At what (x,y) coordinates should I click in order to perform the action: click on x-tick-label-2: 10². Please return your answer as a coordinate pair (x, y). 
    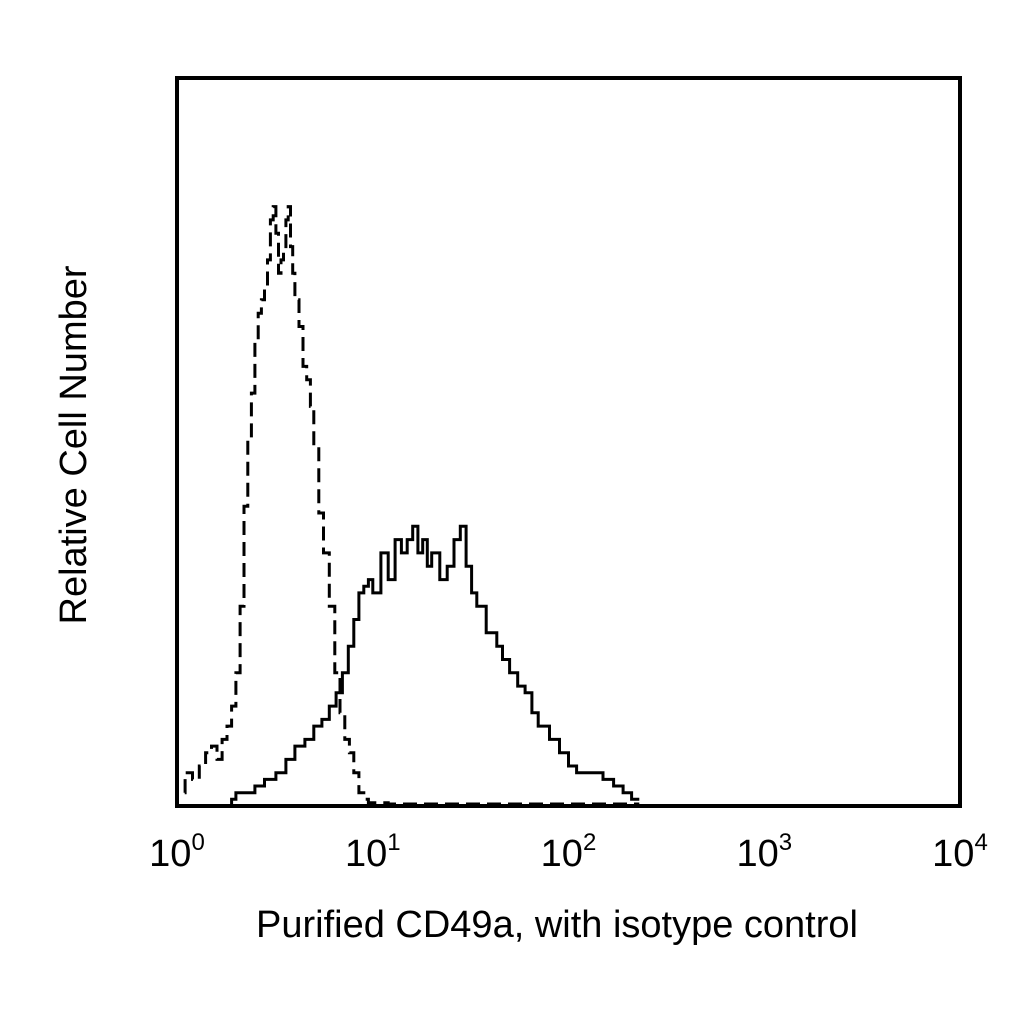
    Looking at the image, I should click on (569, 852).